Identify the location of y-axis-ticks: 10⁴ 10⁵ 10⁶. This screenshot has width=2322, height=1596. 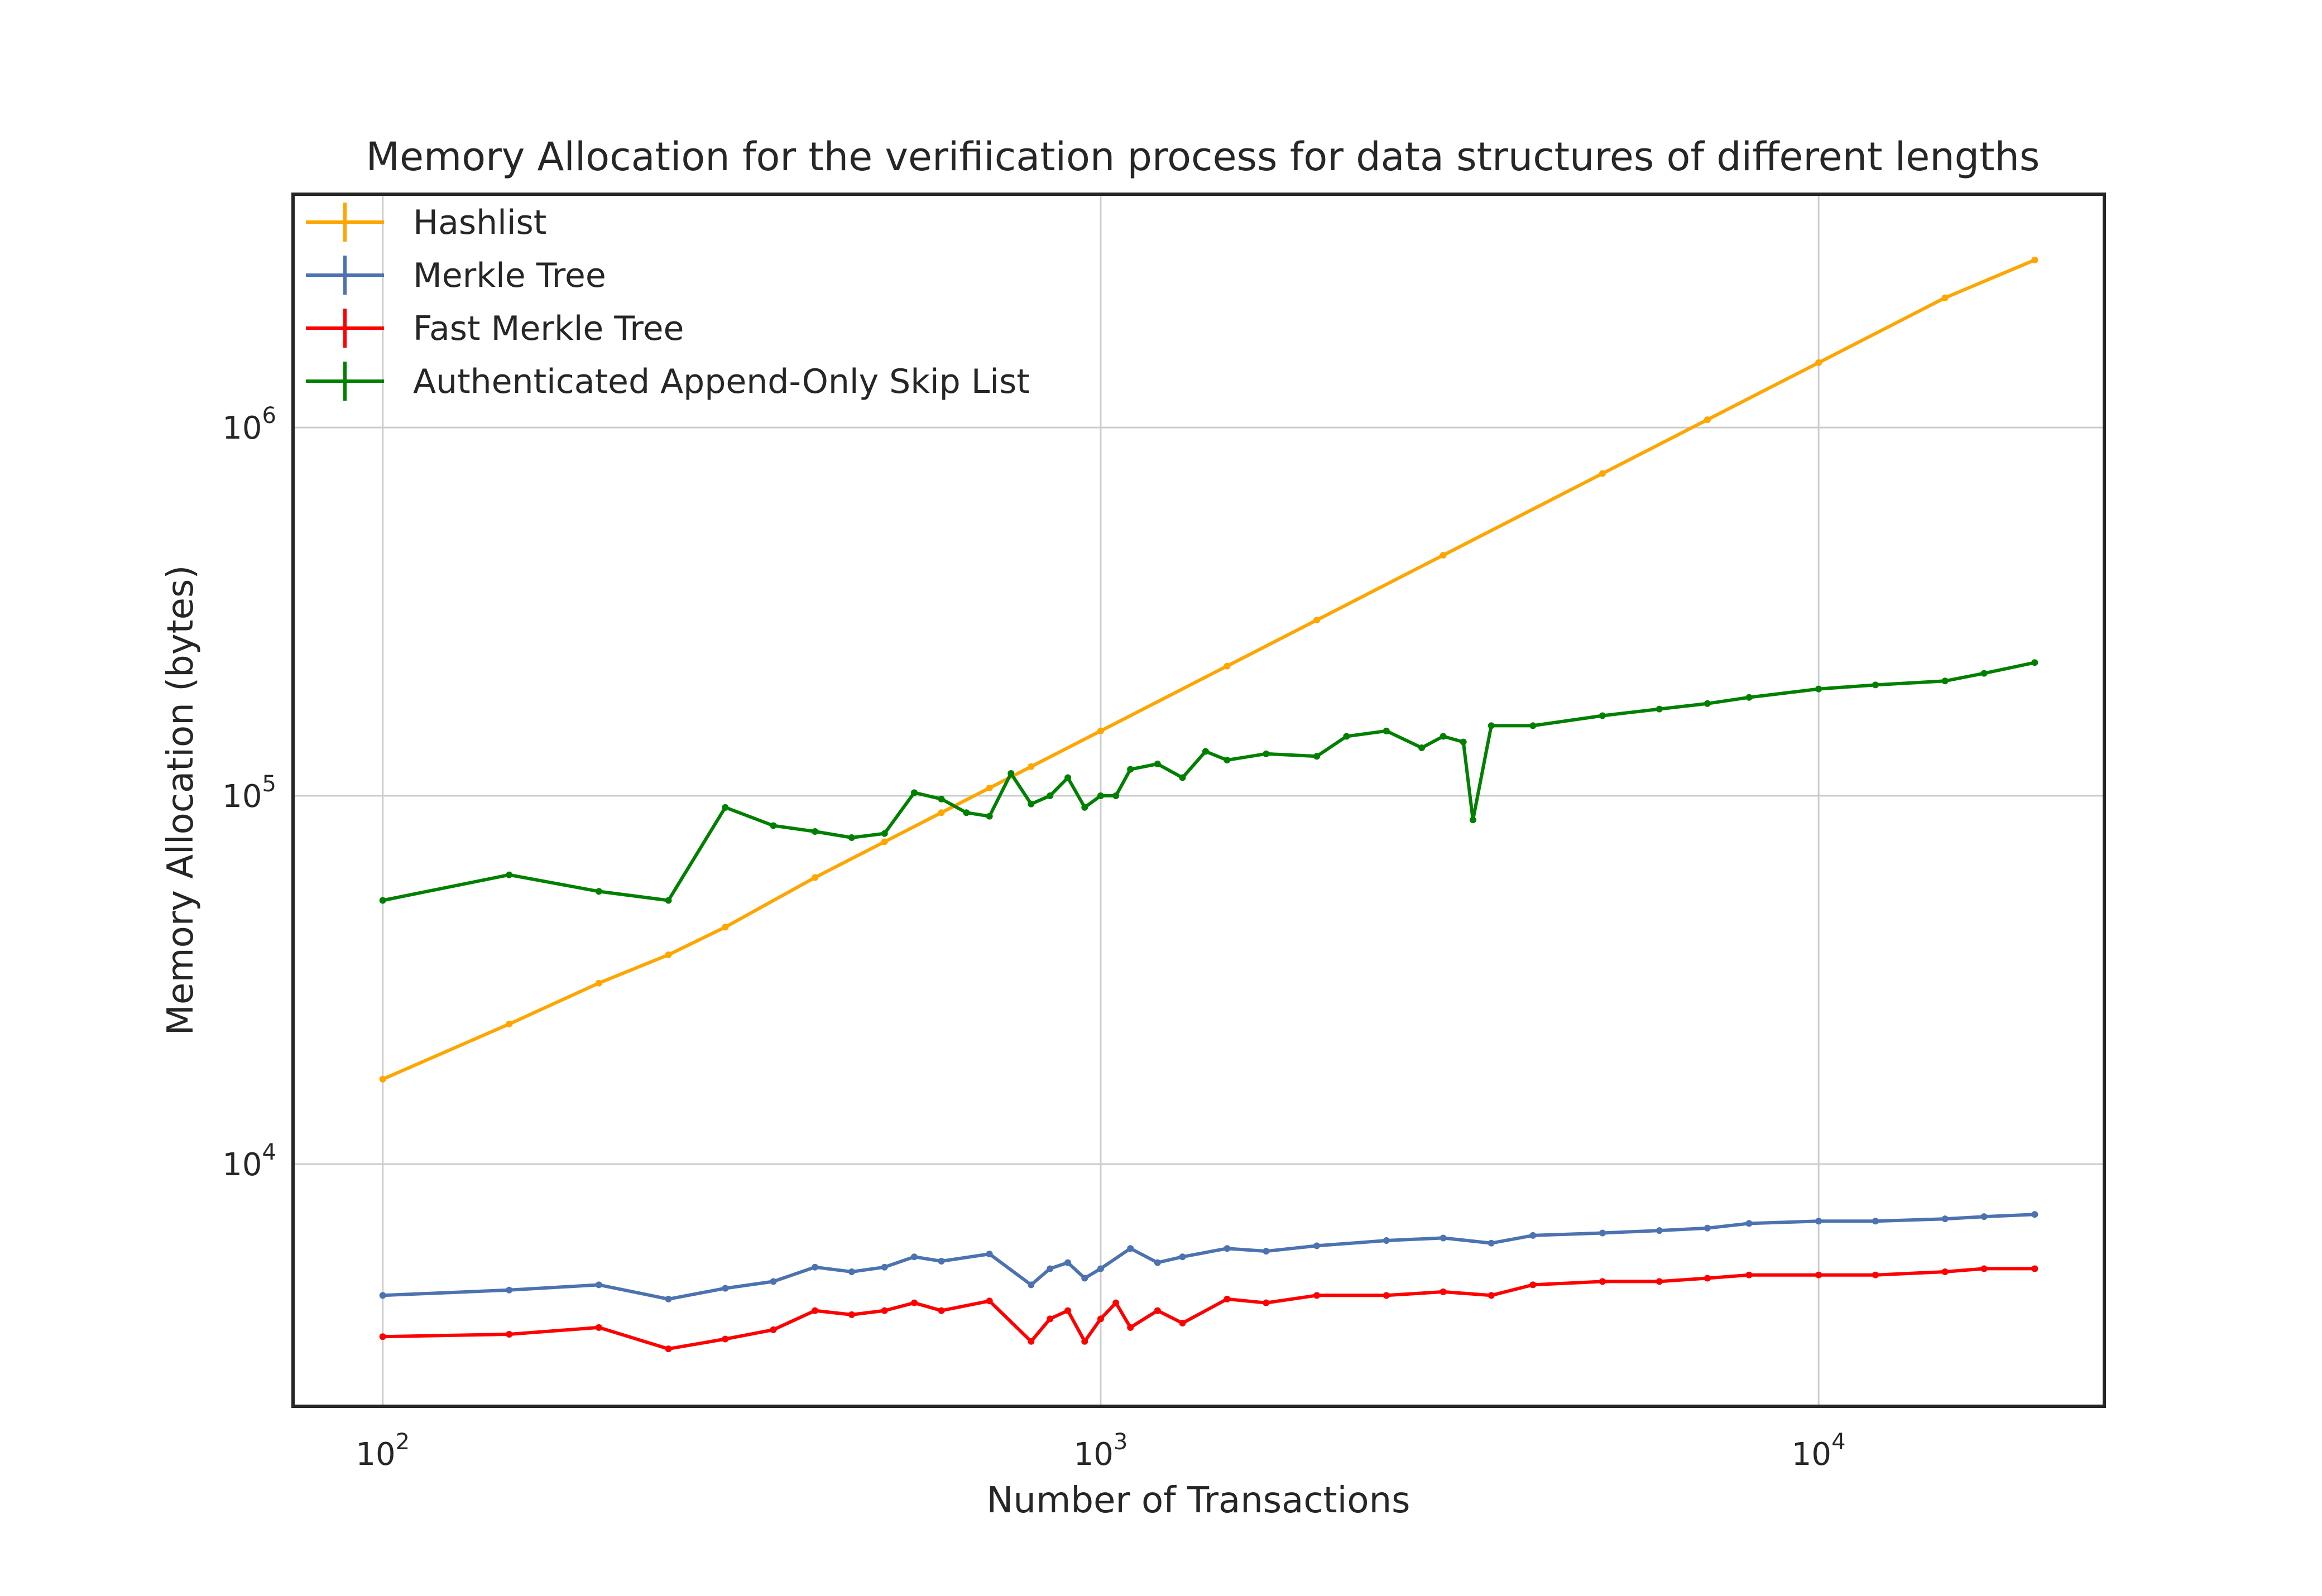
(249, 793).